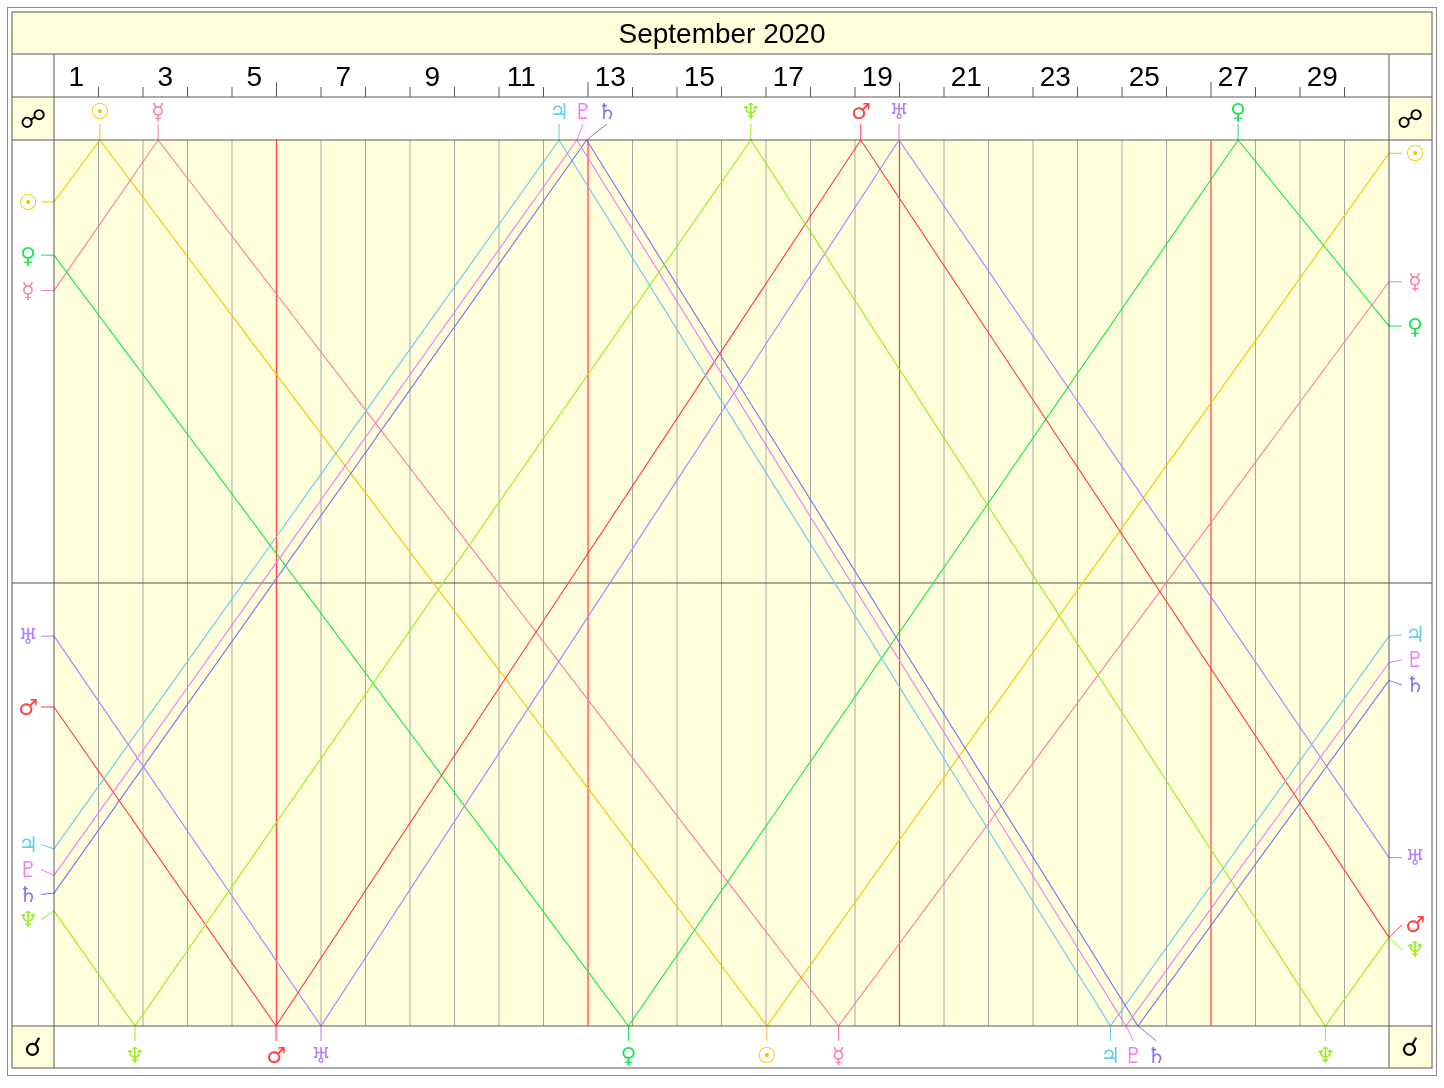  What do you see at coordinates (1322, 76) in the screenshot?
I see `x-tick-label: 29` at bounding box center [1322, 76].